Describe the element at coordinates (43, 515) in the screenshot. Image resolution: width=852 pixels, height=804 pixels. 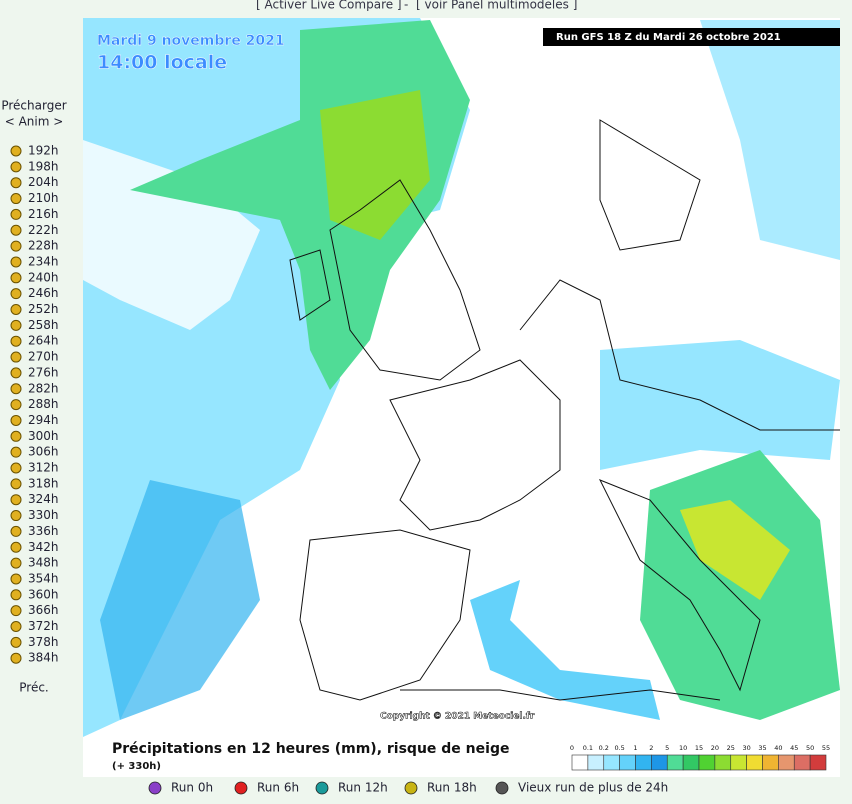
I see `hour-link: 330h` at that location.